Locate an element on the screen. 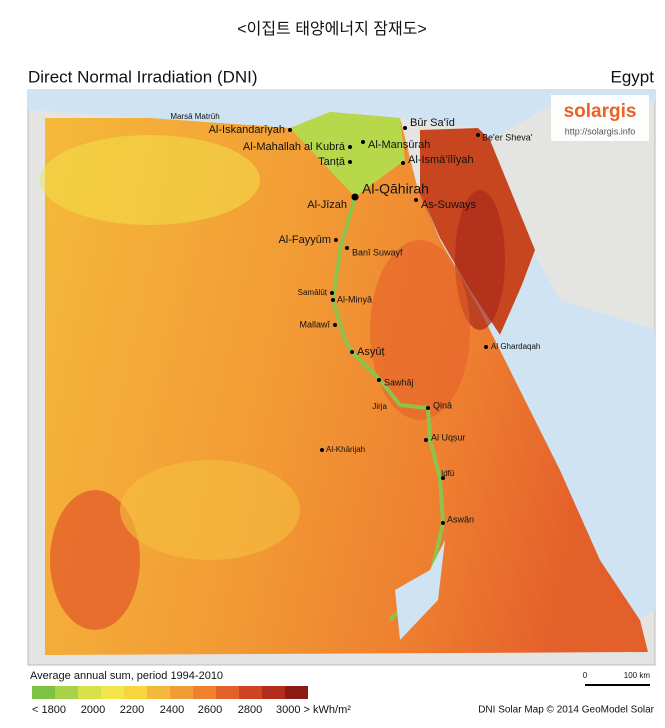 This screenshot has height=728, width=665. legend-label: 3000 > kWh/m² is located at coordinates (313, 710).